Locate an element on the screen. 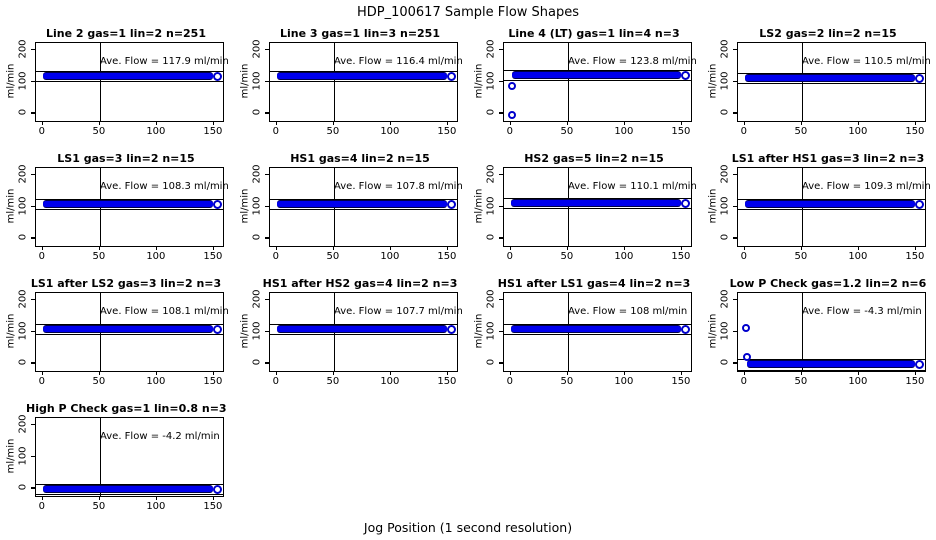 The width and height of the screenshot is (936, 540). panel-title: Low P Check gas=1.2 lin=2 n=6 is located at coordinates (828, 283).